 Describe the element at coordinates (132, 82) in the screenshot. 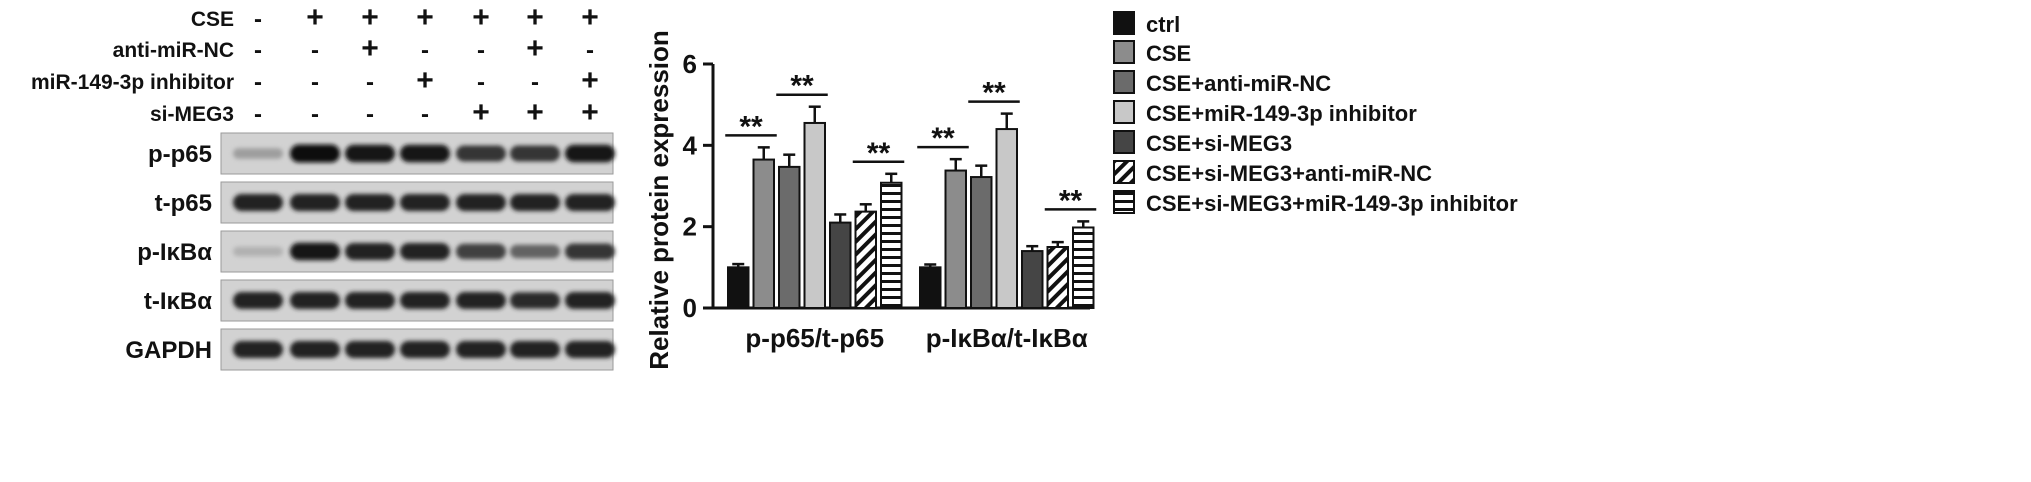

I see `condition-label: miR-149-3p inhibitor` at that location.